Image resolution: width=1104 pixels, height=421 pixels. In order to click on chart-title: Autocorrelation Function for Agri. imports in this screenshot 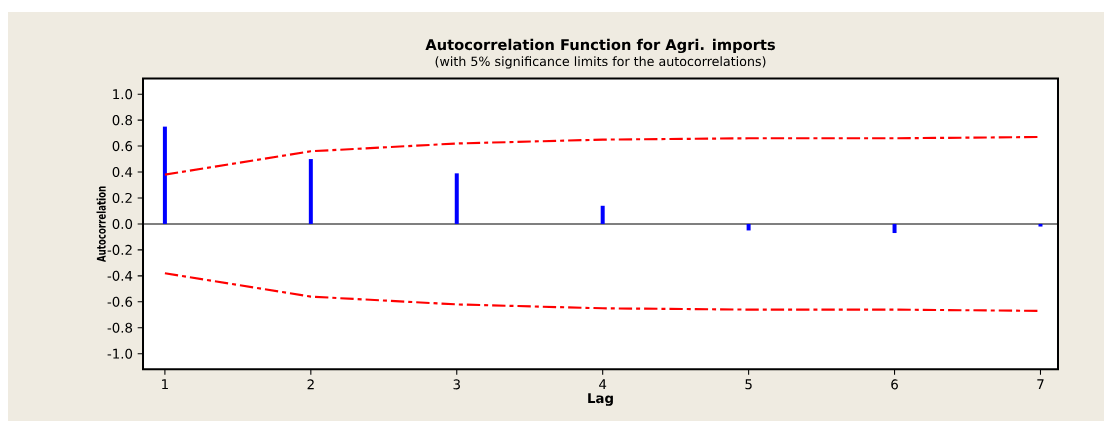, I will do `click(600, 46)`.